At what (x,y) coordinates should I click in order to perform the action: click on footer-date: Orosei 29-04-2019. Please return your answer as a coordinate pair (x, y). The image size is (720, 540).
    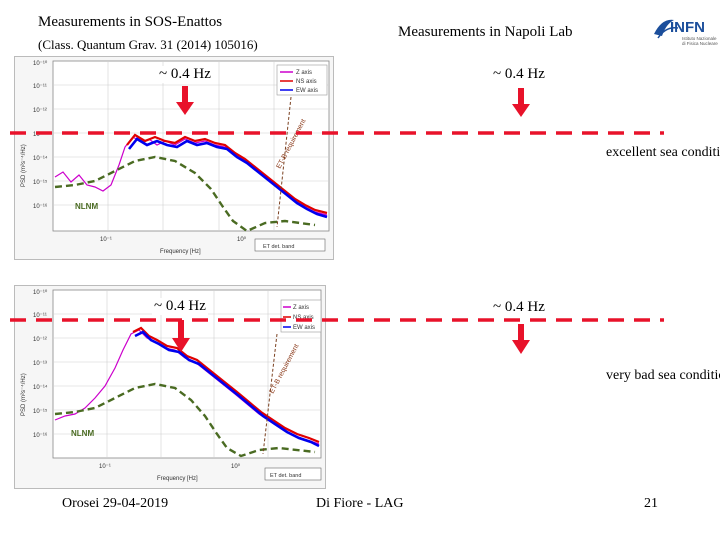
    Looking at the image, I should click on (115, 503).